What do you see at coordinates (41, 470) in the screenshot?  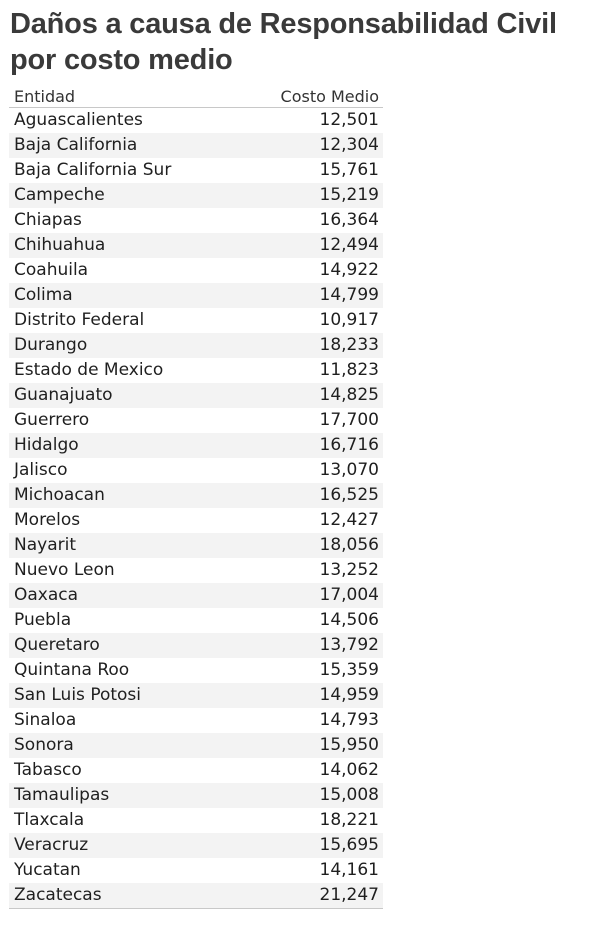 I see `entidad-cell: Jalisco` at bounding box center [41, 470].